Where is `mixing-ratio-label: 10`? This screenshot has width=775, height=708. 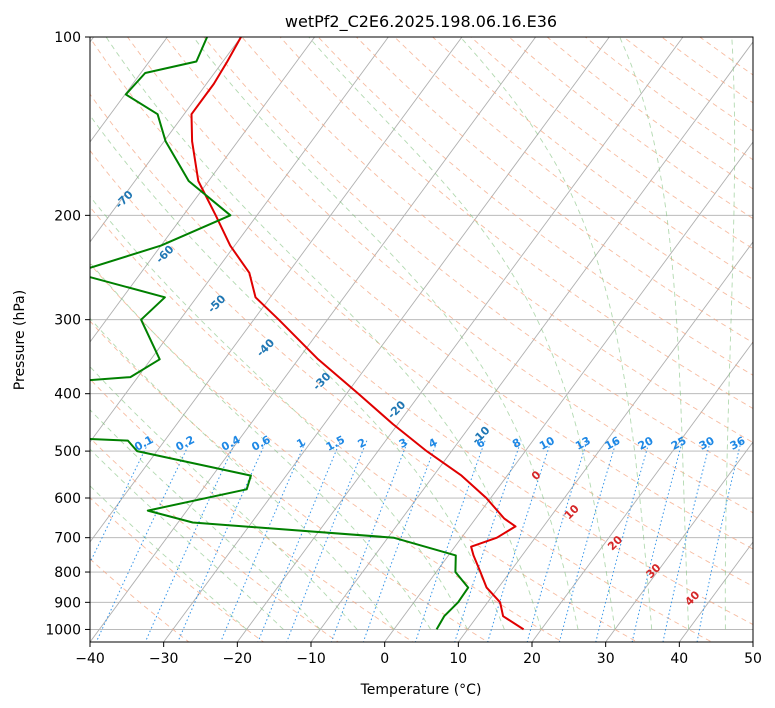 mixing-ratio-label: 10 is located at coordinates (547, 443).